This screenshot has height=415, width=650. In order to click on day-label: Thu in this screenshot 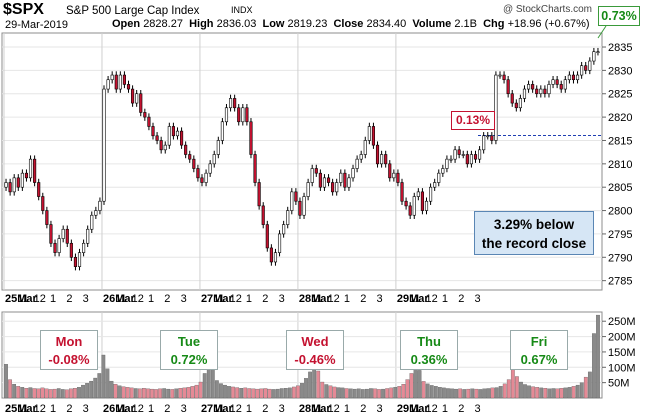, I will do `click(429, 341)`.